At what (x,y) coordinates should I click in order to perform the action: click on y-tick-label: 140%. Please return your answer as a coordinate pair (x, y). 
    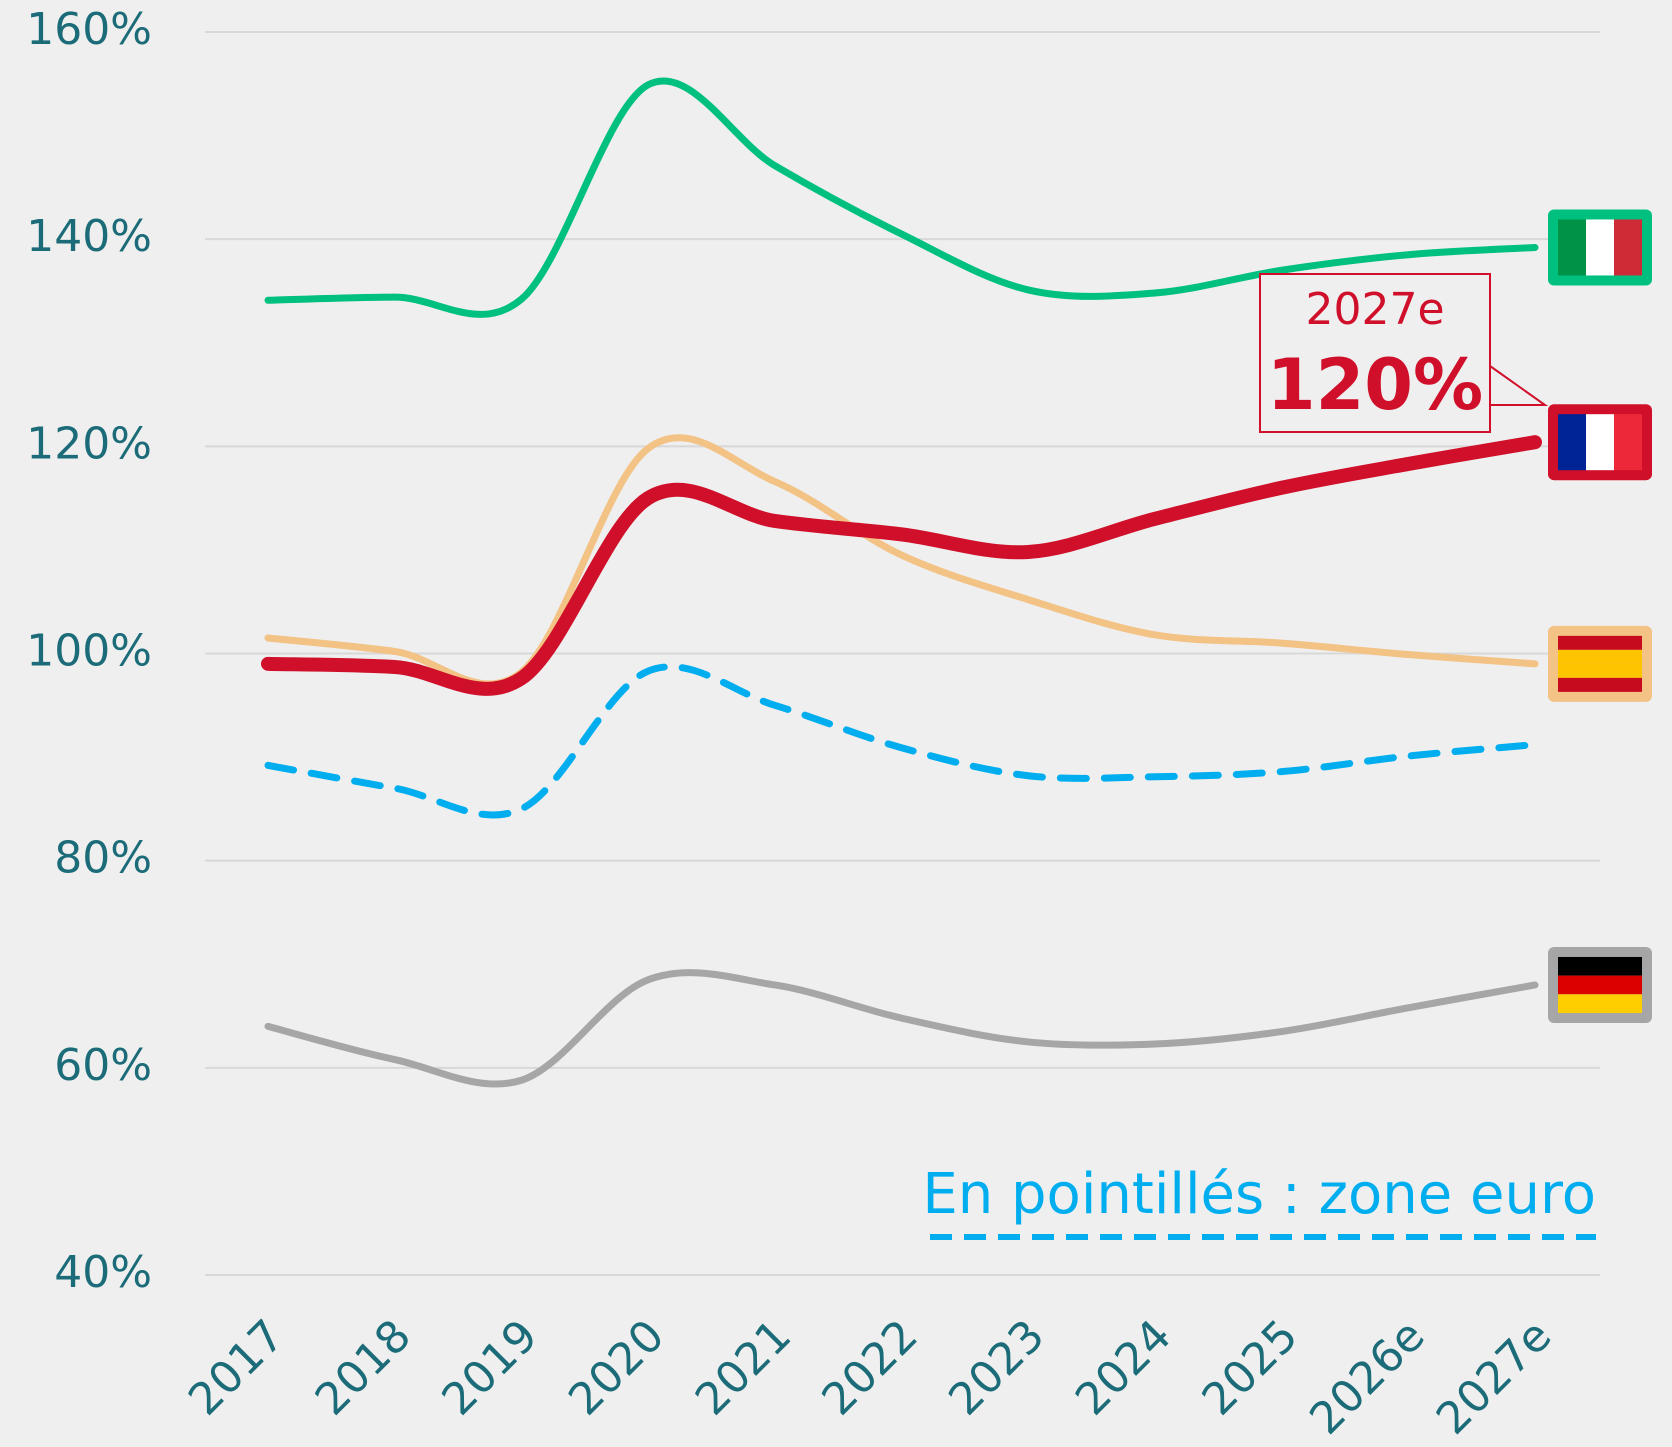
    Looking at the image, I should click on (89, 236).